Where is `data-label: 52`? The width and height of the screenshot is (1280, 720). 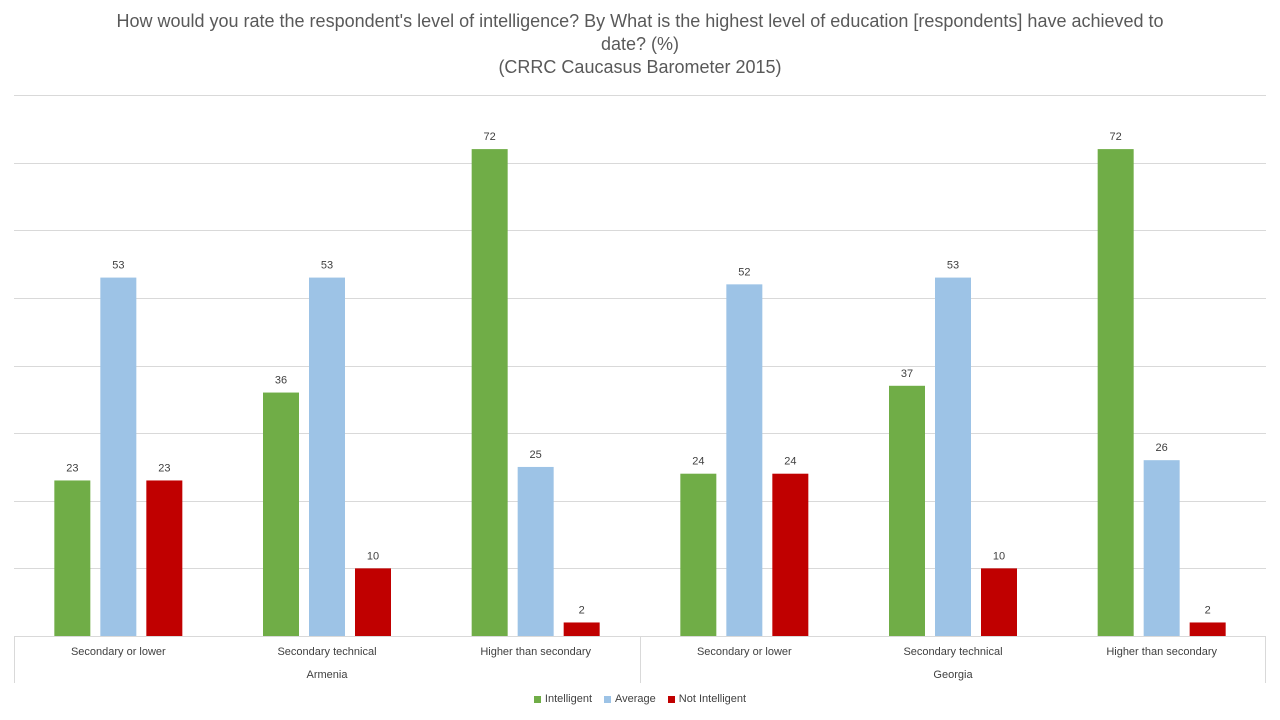
data-label: 52 is located at coordinates (744, 272).